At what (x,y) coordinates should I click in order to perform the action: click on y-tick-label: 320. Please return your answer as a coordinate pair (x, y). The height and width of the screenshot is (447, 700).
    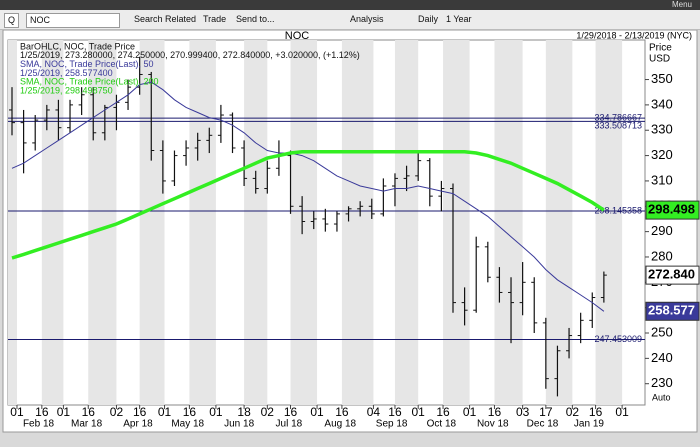
    Looking at the image, I should click on (662, 154).